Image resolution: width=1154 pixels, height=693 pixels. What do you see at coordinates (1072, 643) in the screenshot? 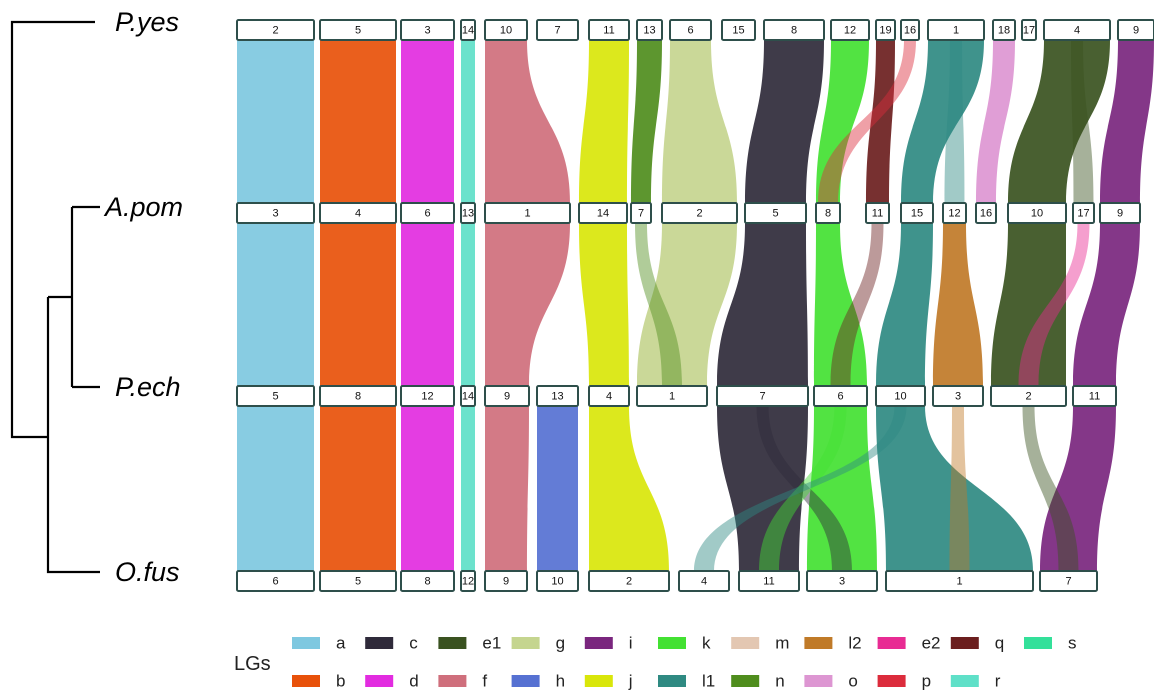
I see `legend-label: s` at bounding box center [1072, 643].